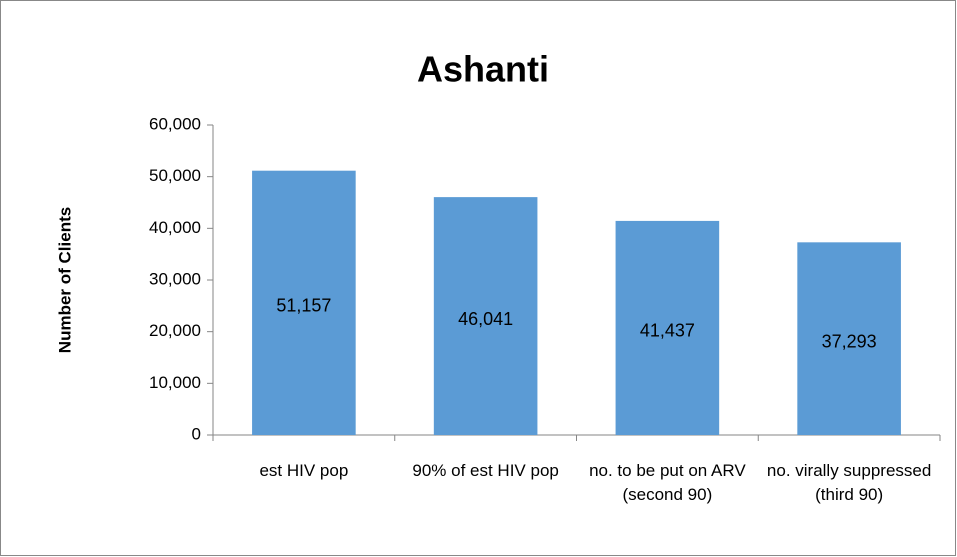 Image resolution: width=957 pixels, height=557 pixels. Describe the element at coordinates (849, 341) in the screenshot. I see `data-label: 37,293` at that location.